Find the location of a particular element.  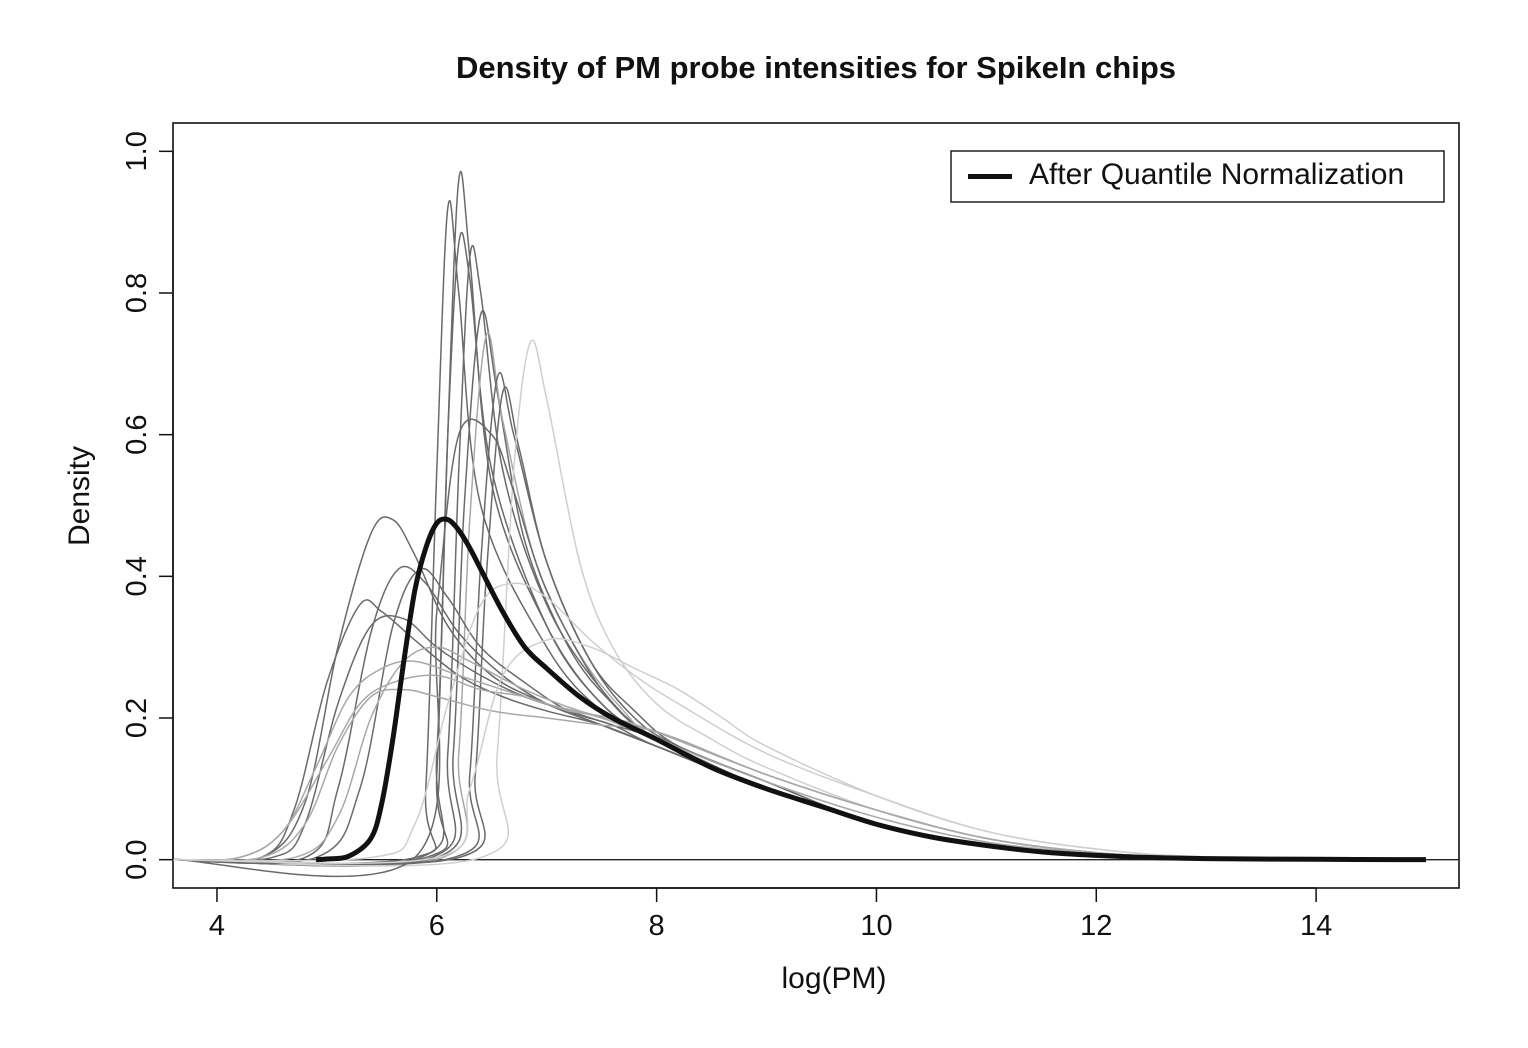

y-tick-label: 1.0 is located at coordinates (137, 151).